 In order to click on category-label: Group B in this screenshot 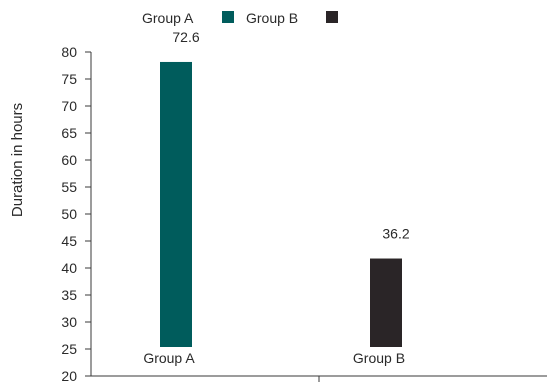, I will do `click(379, 358)`.